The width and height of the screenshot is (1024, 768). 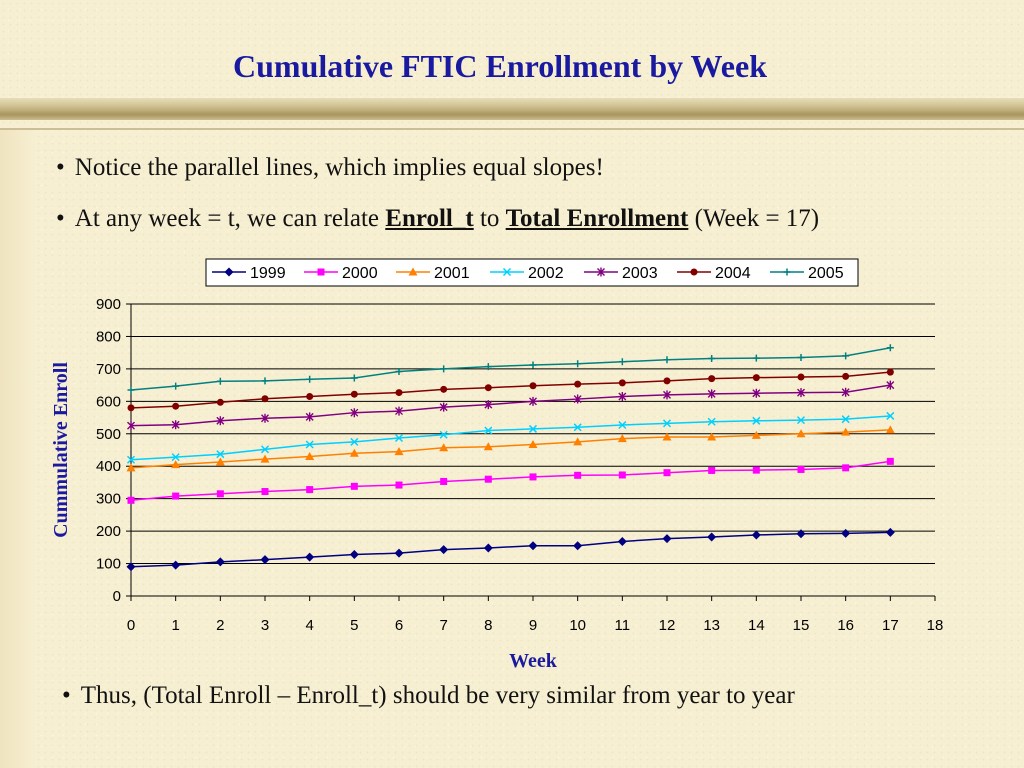 I want to click on y-tick-label: 800, so click(x=108, y=336).